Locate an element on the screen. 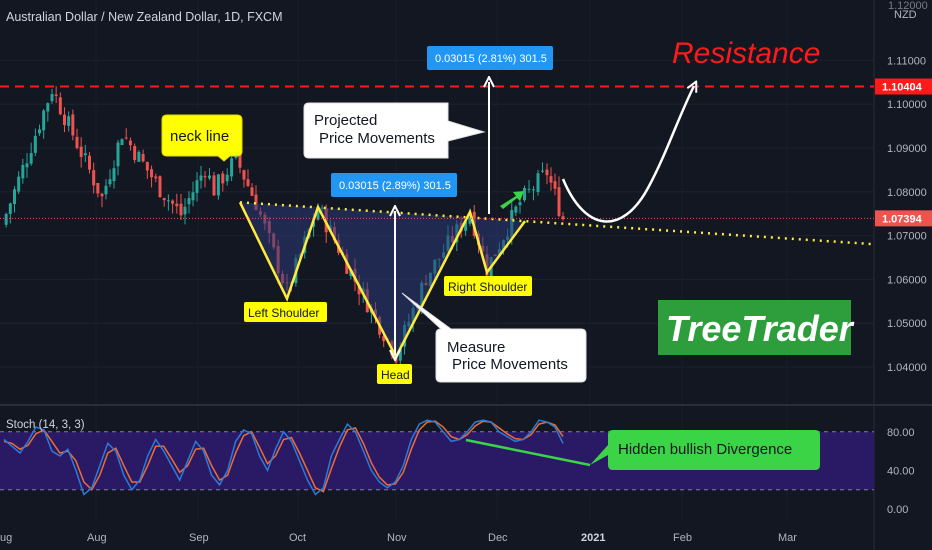 This screenshot has height=550, width=932. projected-measure-text: 0.03015 (2.81%) 301.5 is located at coordinates (491, 59).